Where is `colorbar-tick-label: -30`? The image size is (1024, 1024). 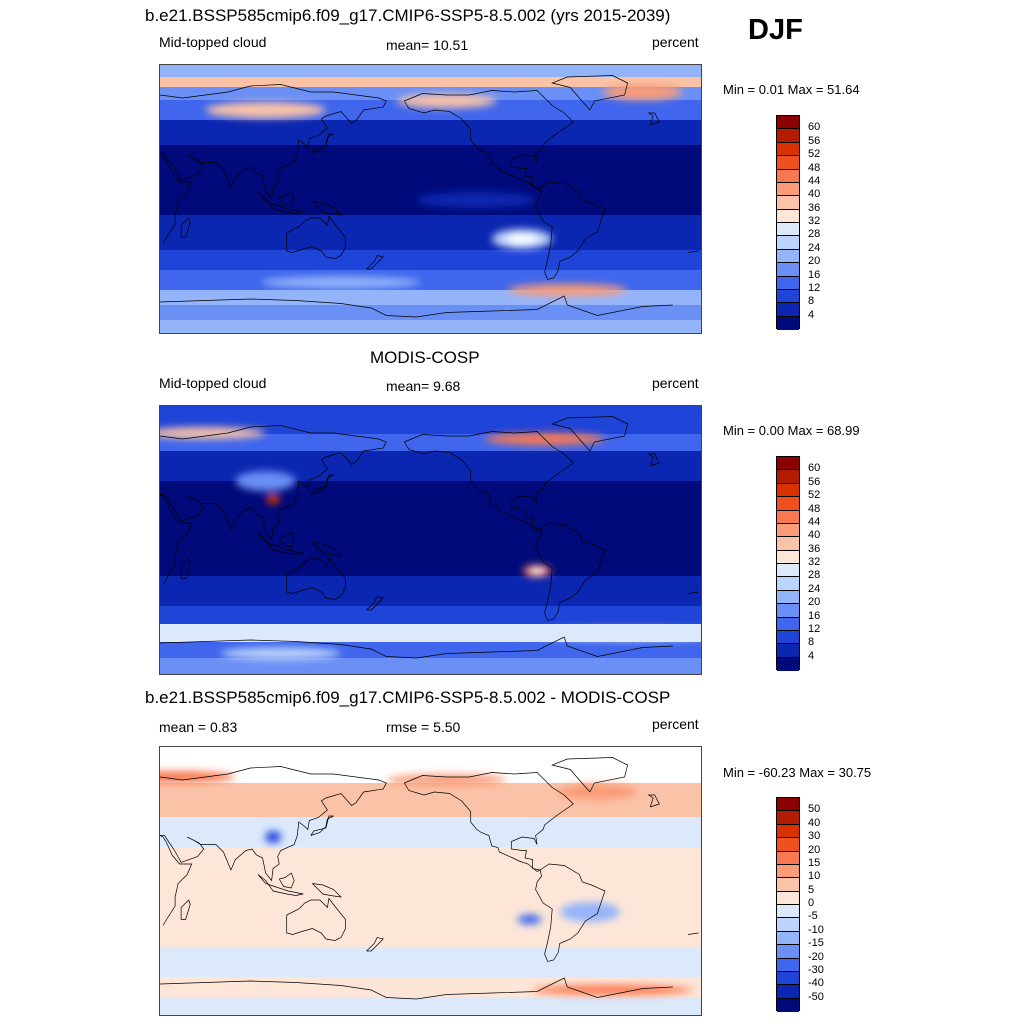
colorbar-tick-label: -30 is located at coordinates (816, 969).